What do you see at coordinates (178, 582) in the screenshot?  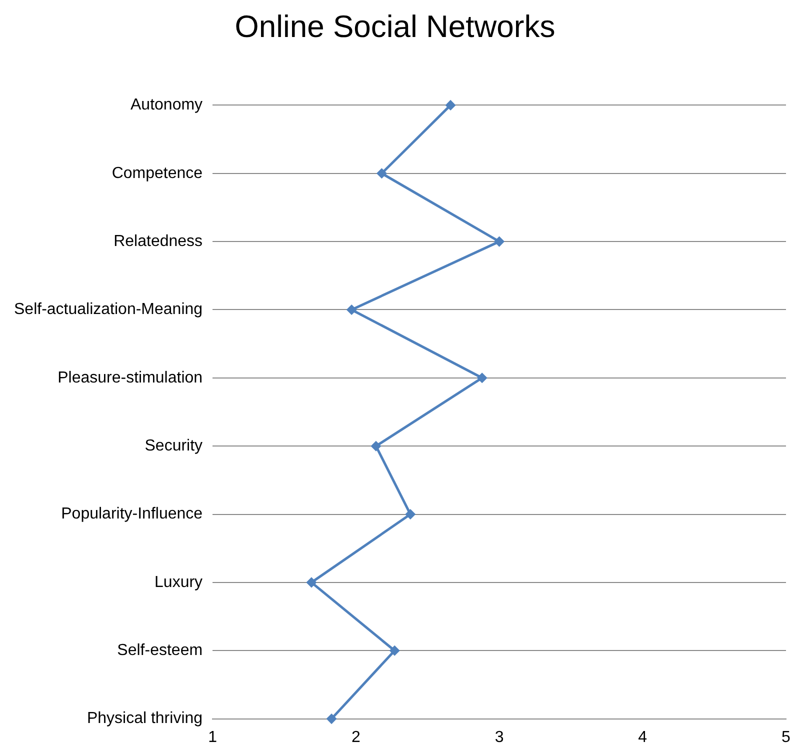 I see `y-tick-label: Luxury` at bounding box center [178, 582].